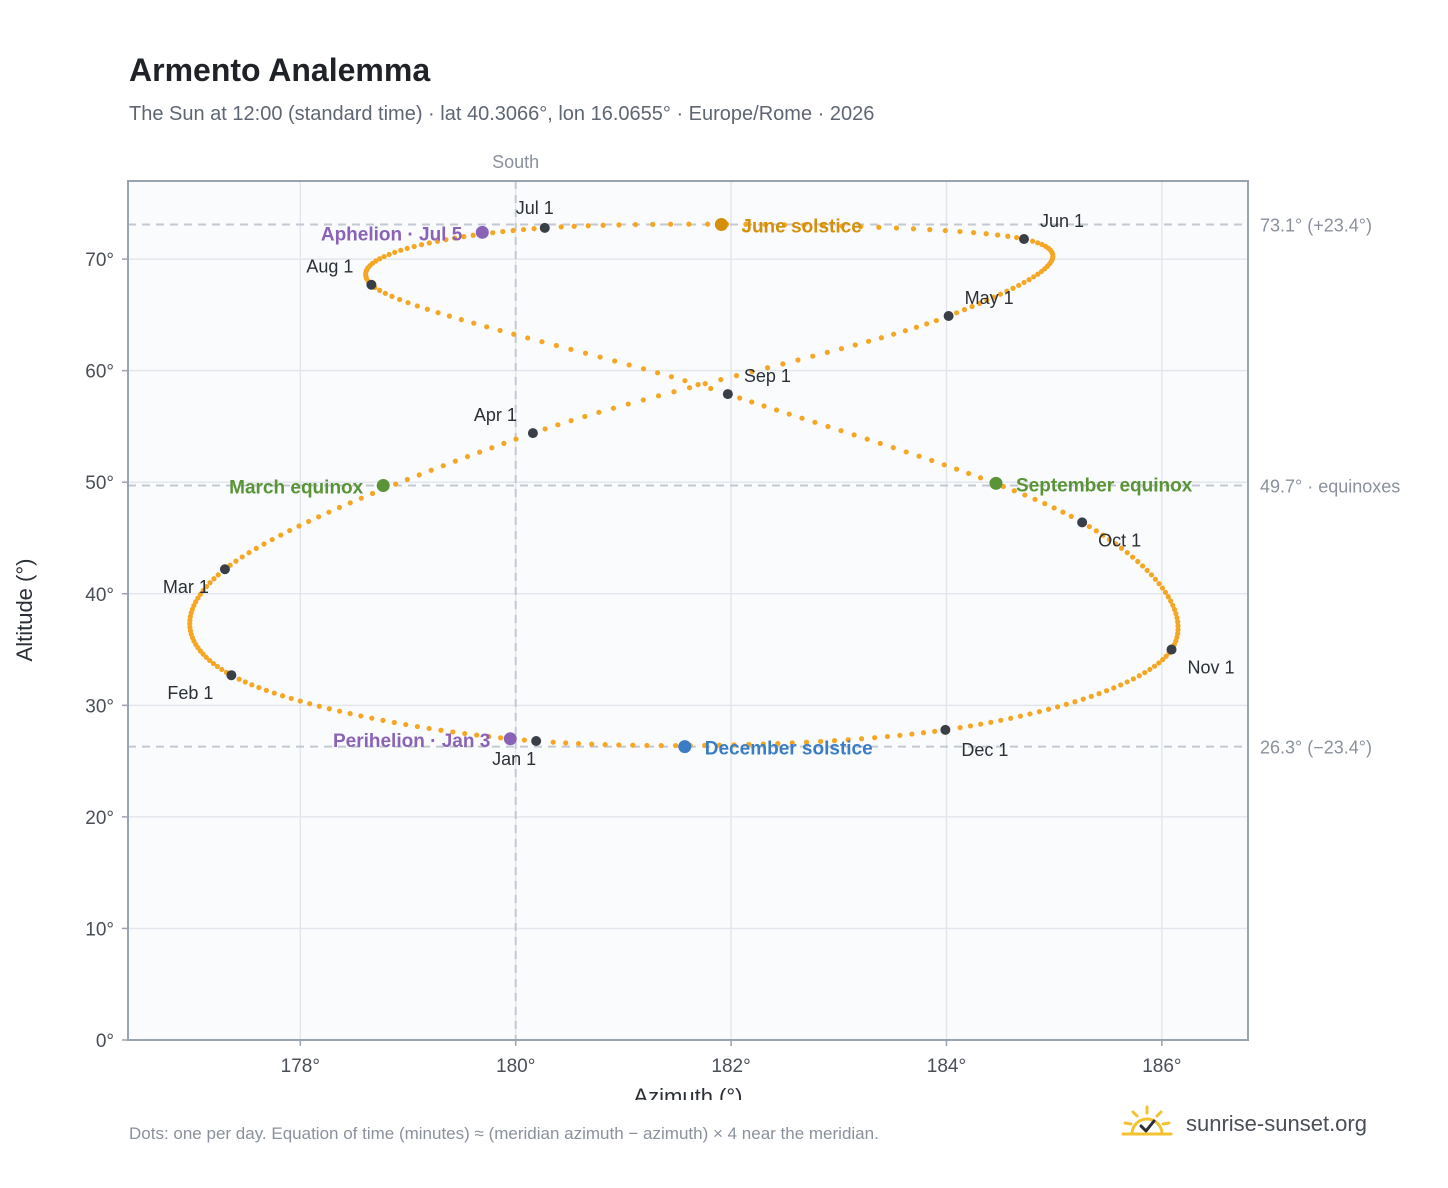 The height and width of the screenshot is (1188, 1448). What do you see at coordinates (801, 227) in the screenshot?
I see `event-marker-label: June solstice` at bounding box center [801, 227].